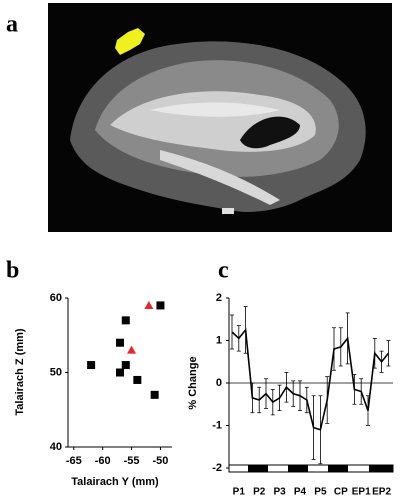 This screenshot has height=503, width=400. What do you see at coordinates (193, 382) in the screenshot?
I see `y-axis-label: % Change` at bounding box center [193, 382].